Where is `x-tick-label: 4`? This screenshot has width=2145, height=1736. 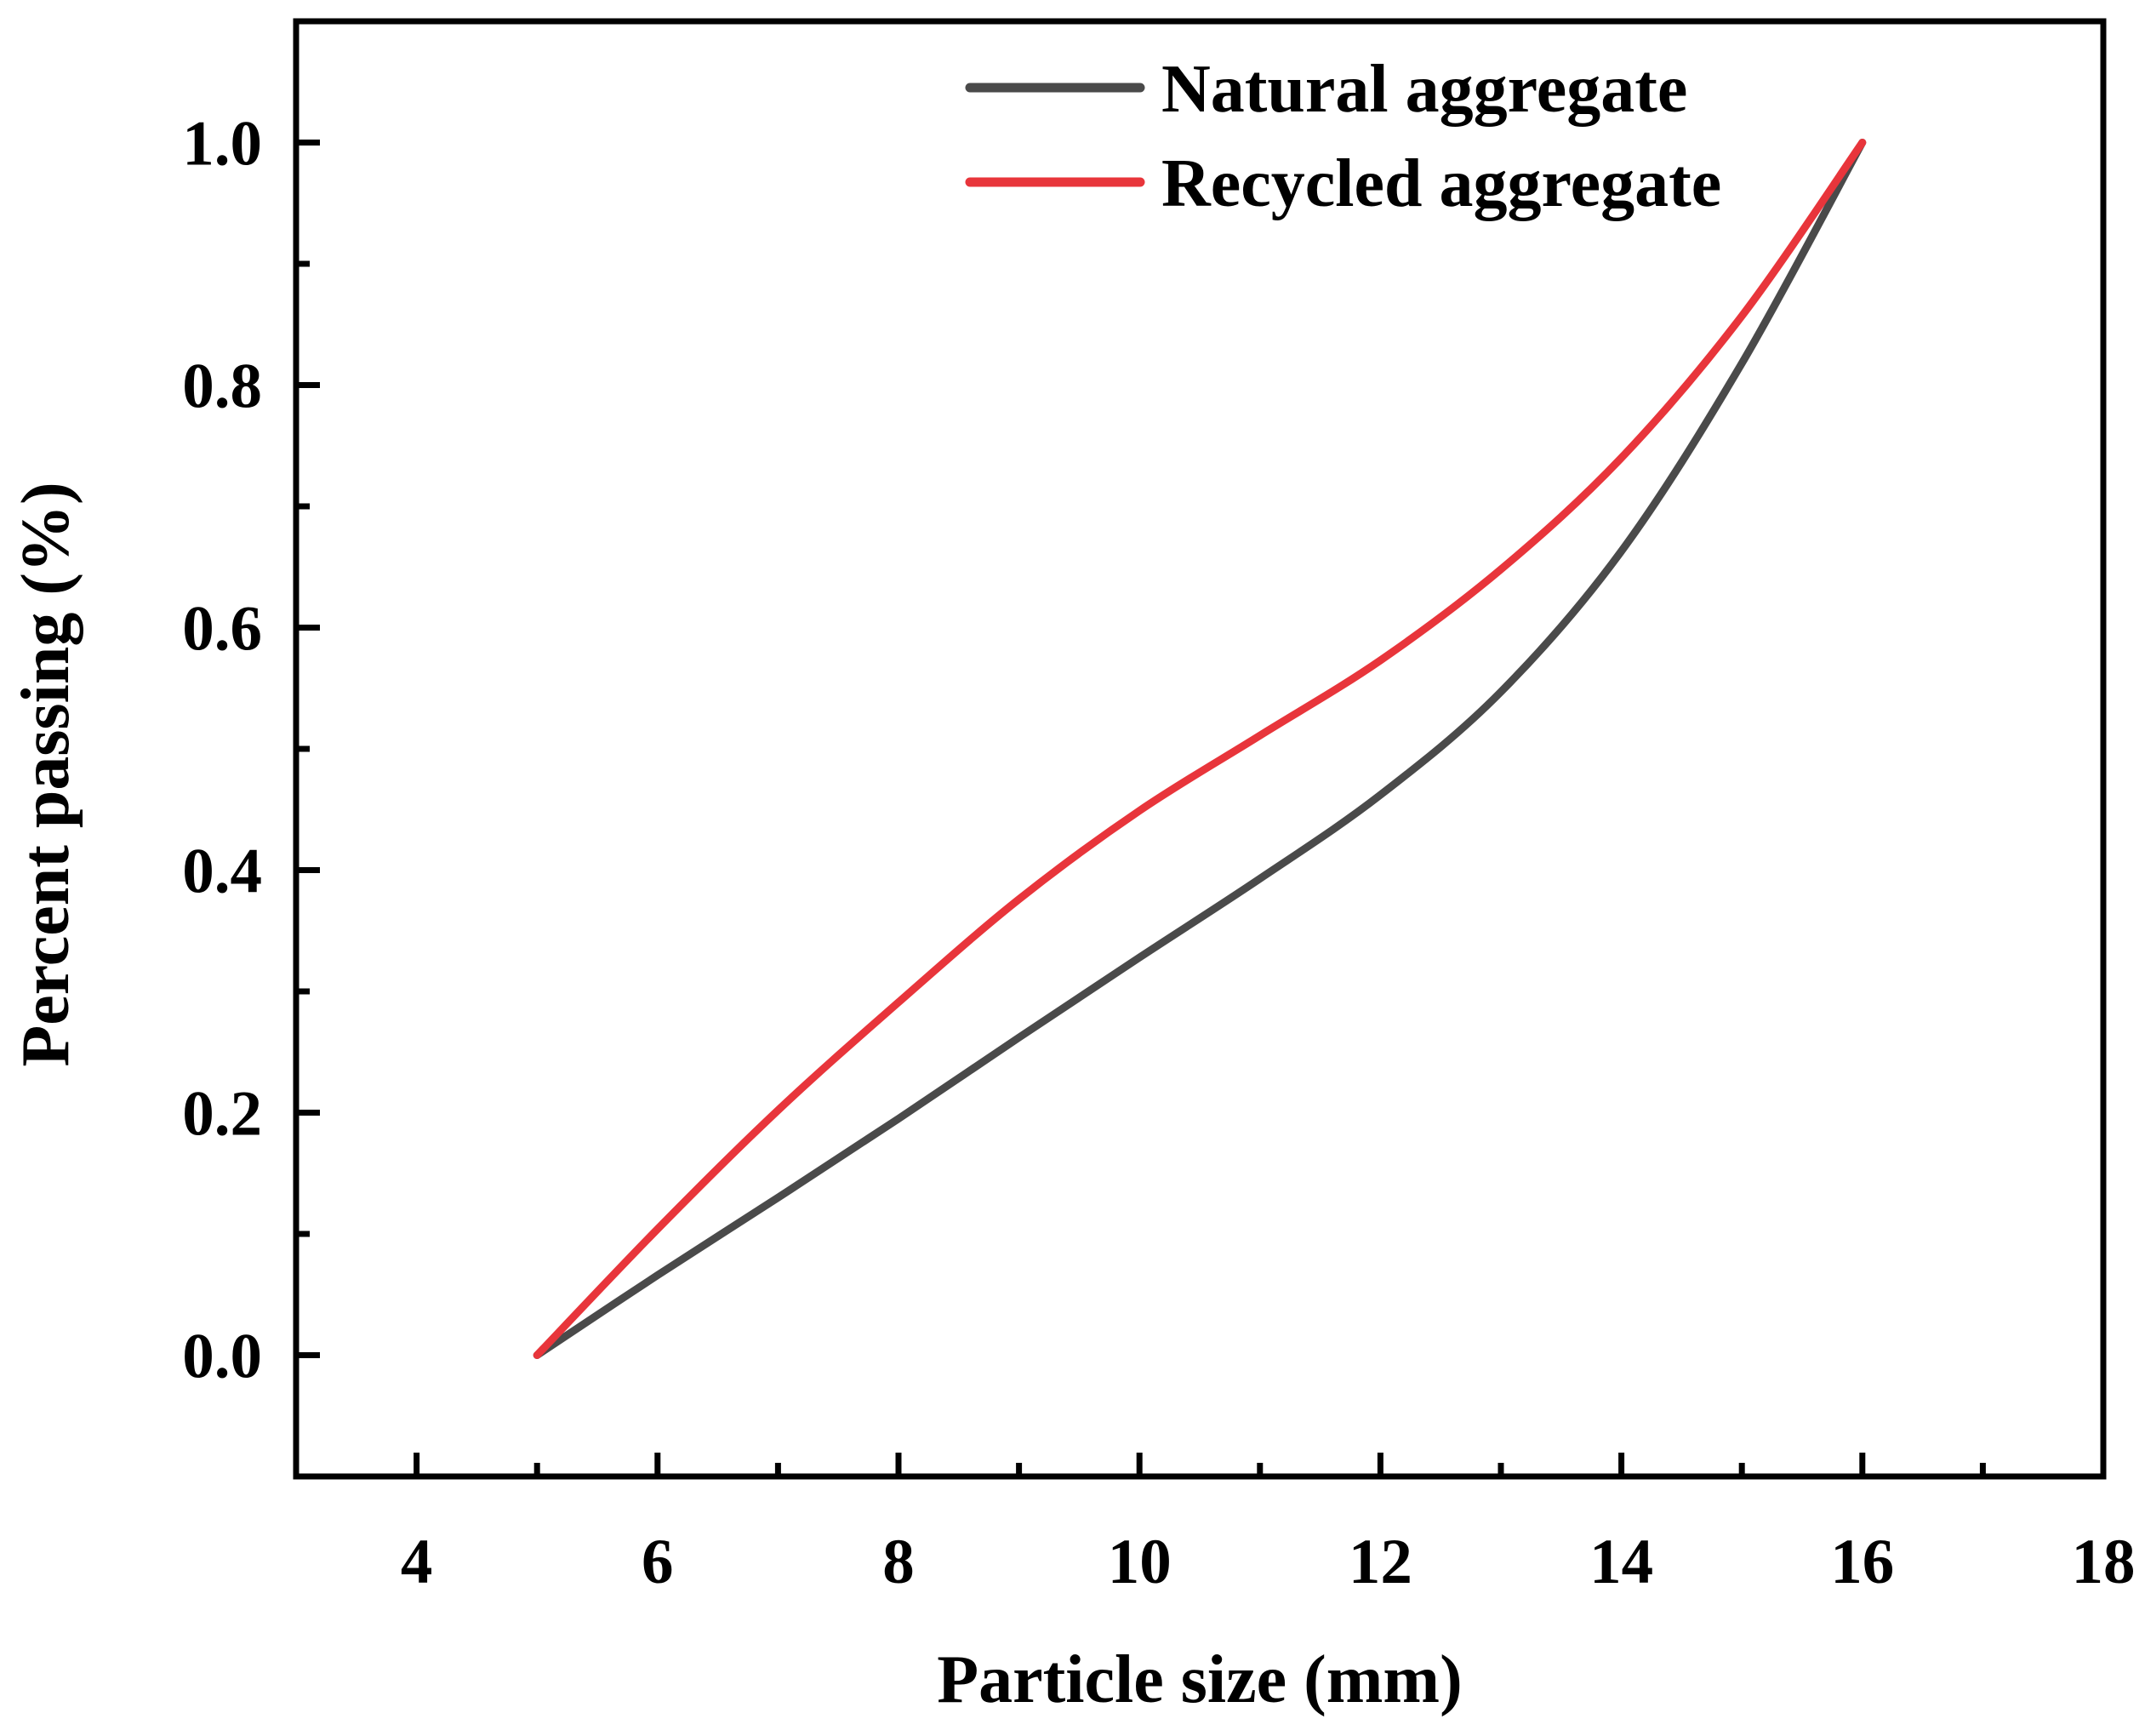 x-tick-label: 4 is located at coordinates (417, 1562).